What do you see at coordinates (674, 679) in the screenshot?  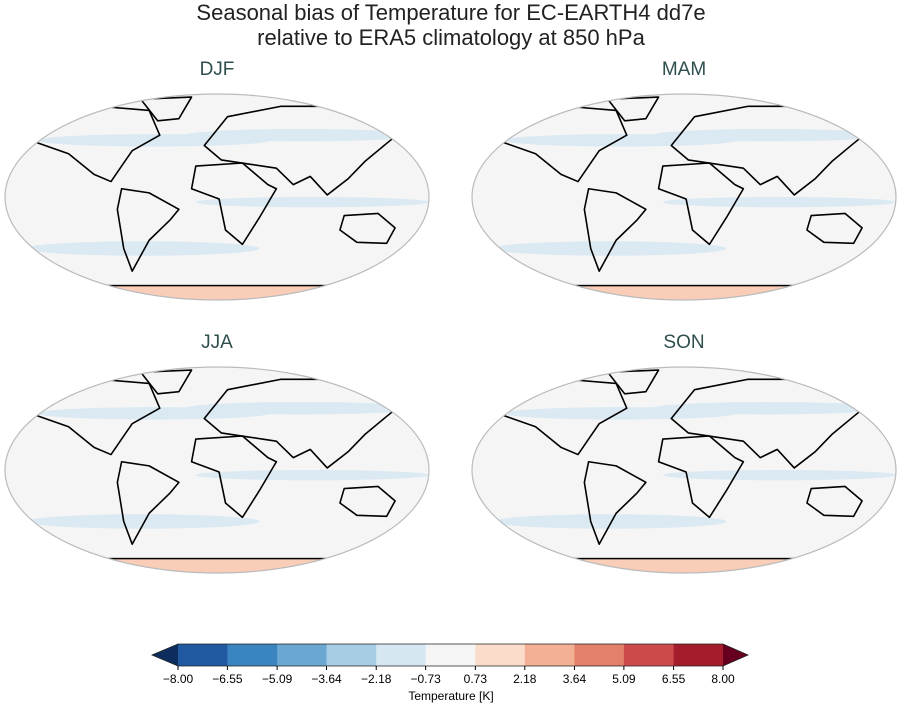 I see `colorbar-tick-label: 6.55` at bounding box center [674, 679].